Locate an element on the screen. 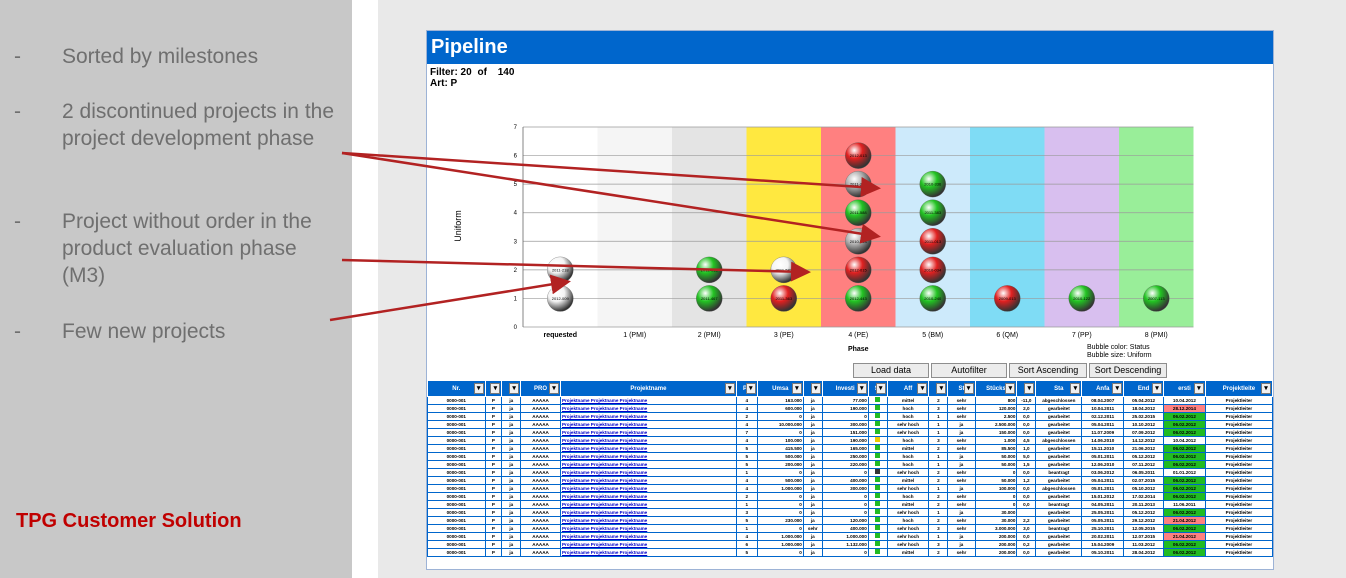 The width and height of the screenshot is (1346, 578). column-header: ersti ▾ is located at coordinates (1184, 388).